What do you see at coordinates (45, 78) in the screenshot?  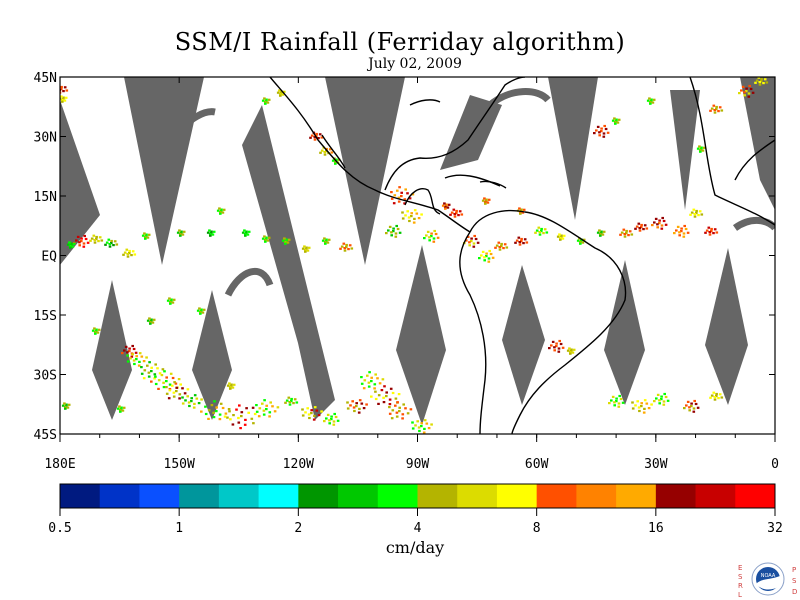 I see `lat-label: 45N` at bounding box center [45, 78].